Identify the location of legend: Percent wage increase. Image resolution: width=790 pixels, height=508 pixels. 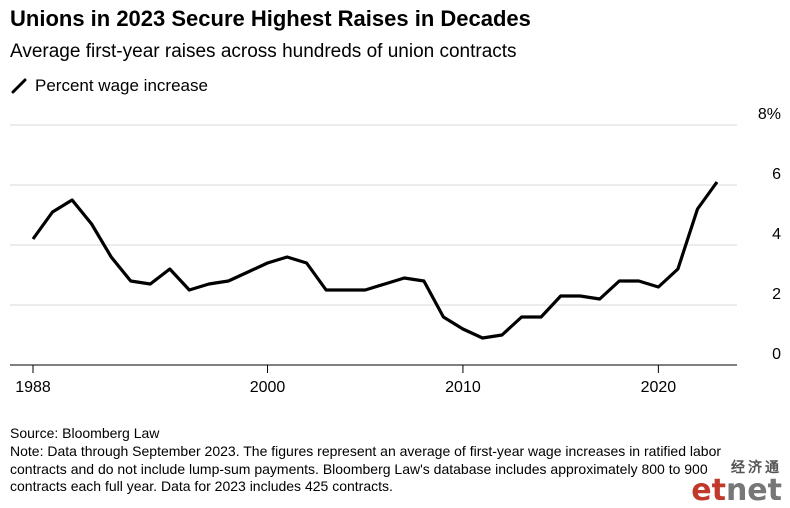
(109, 86).